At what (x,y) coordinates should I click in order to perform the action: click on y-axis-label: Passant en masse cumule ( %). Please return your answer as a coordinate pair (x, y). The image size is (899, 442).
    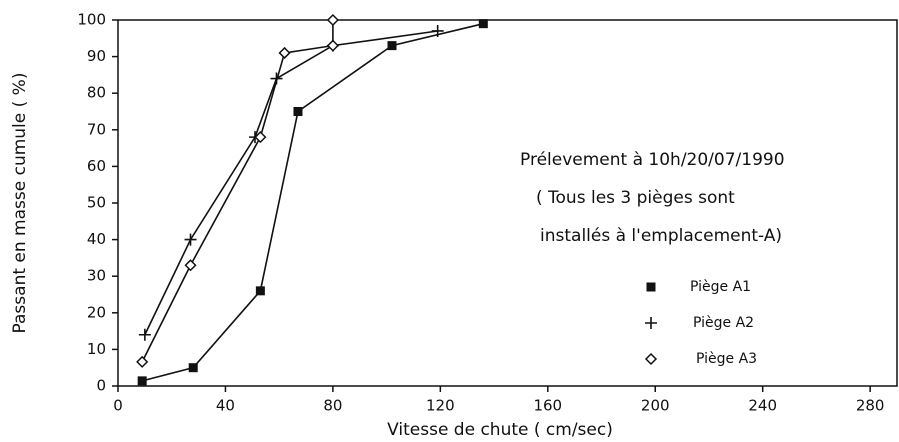
    Looking at the image, I should click on (20, 203).